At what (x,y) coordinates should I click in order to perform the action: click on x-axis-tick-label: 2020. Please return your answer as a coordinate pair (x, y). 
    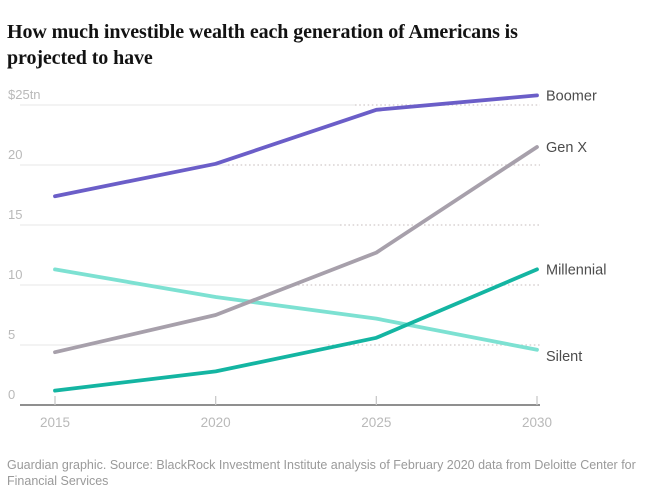
    Looking at the image, I should click on (216, 422).